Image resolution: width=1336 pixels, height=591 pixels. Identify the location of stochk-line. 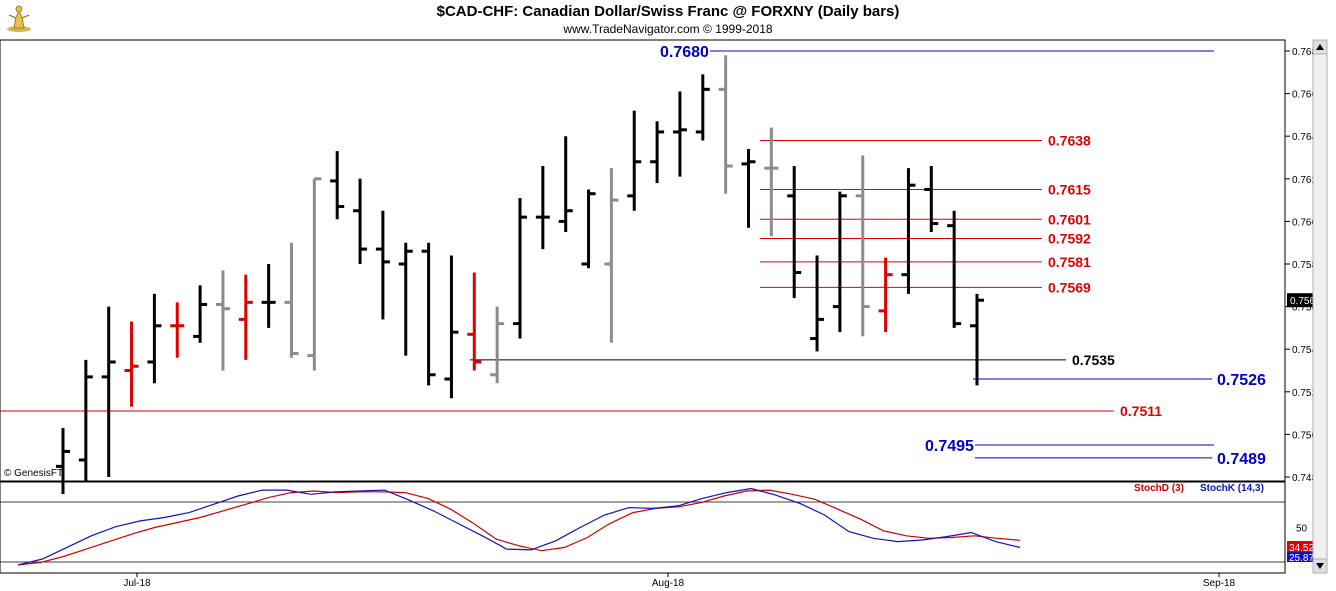
(519, 526).